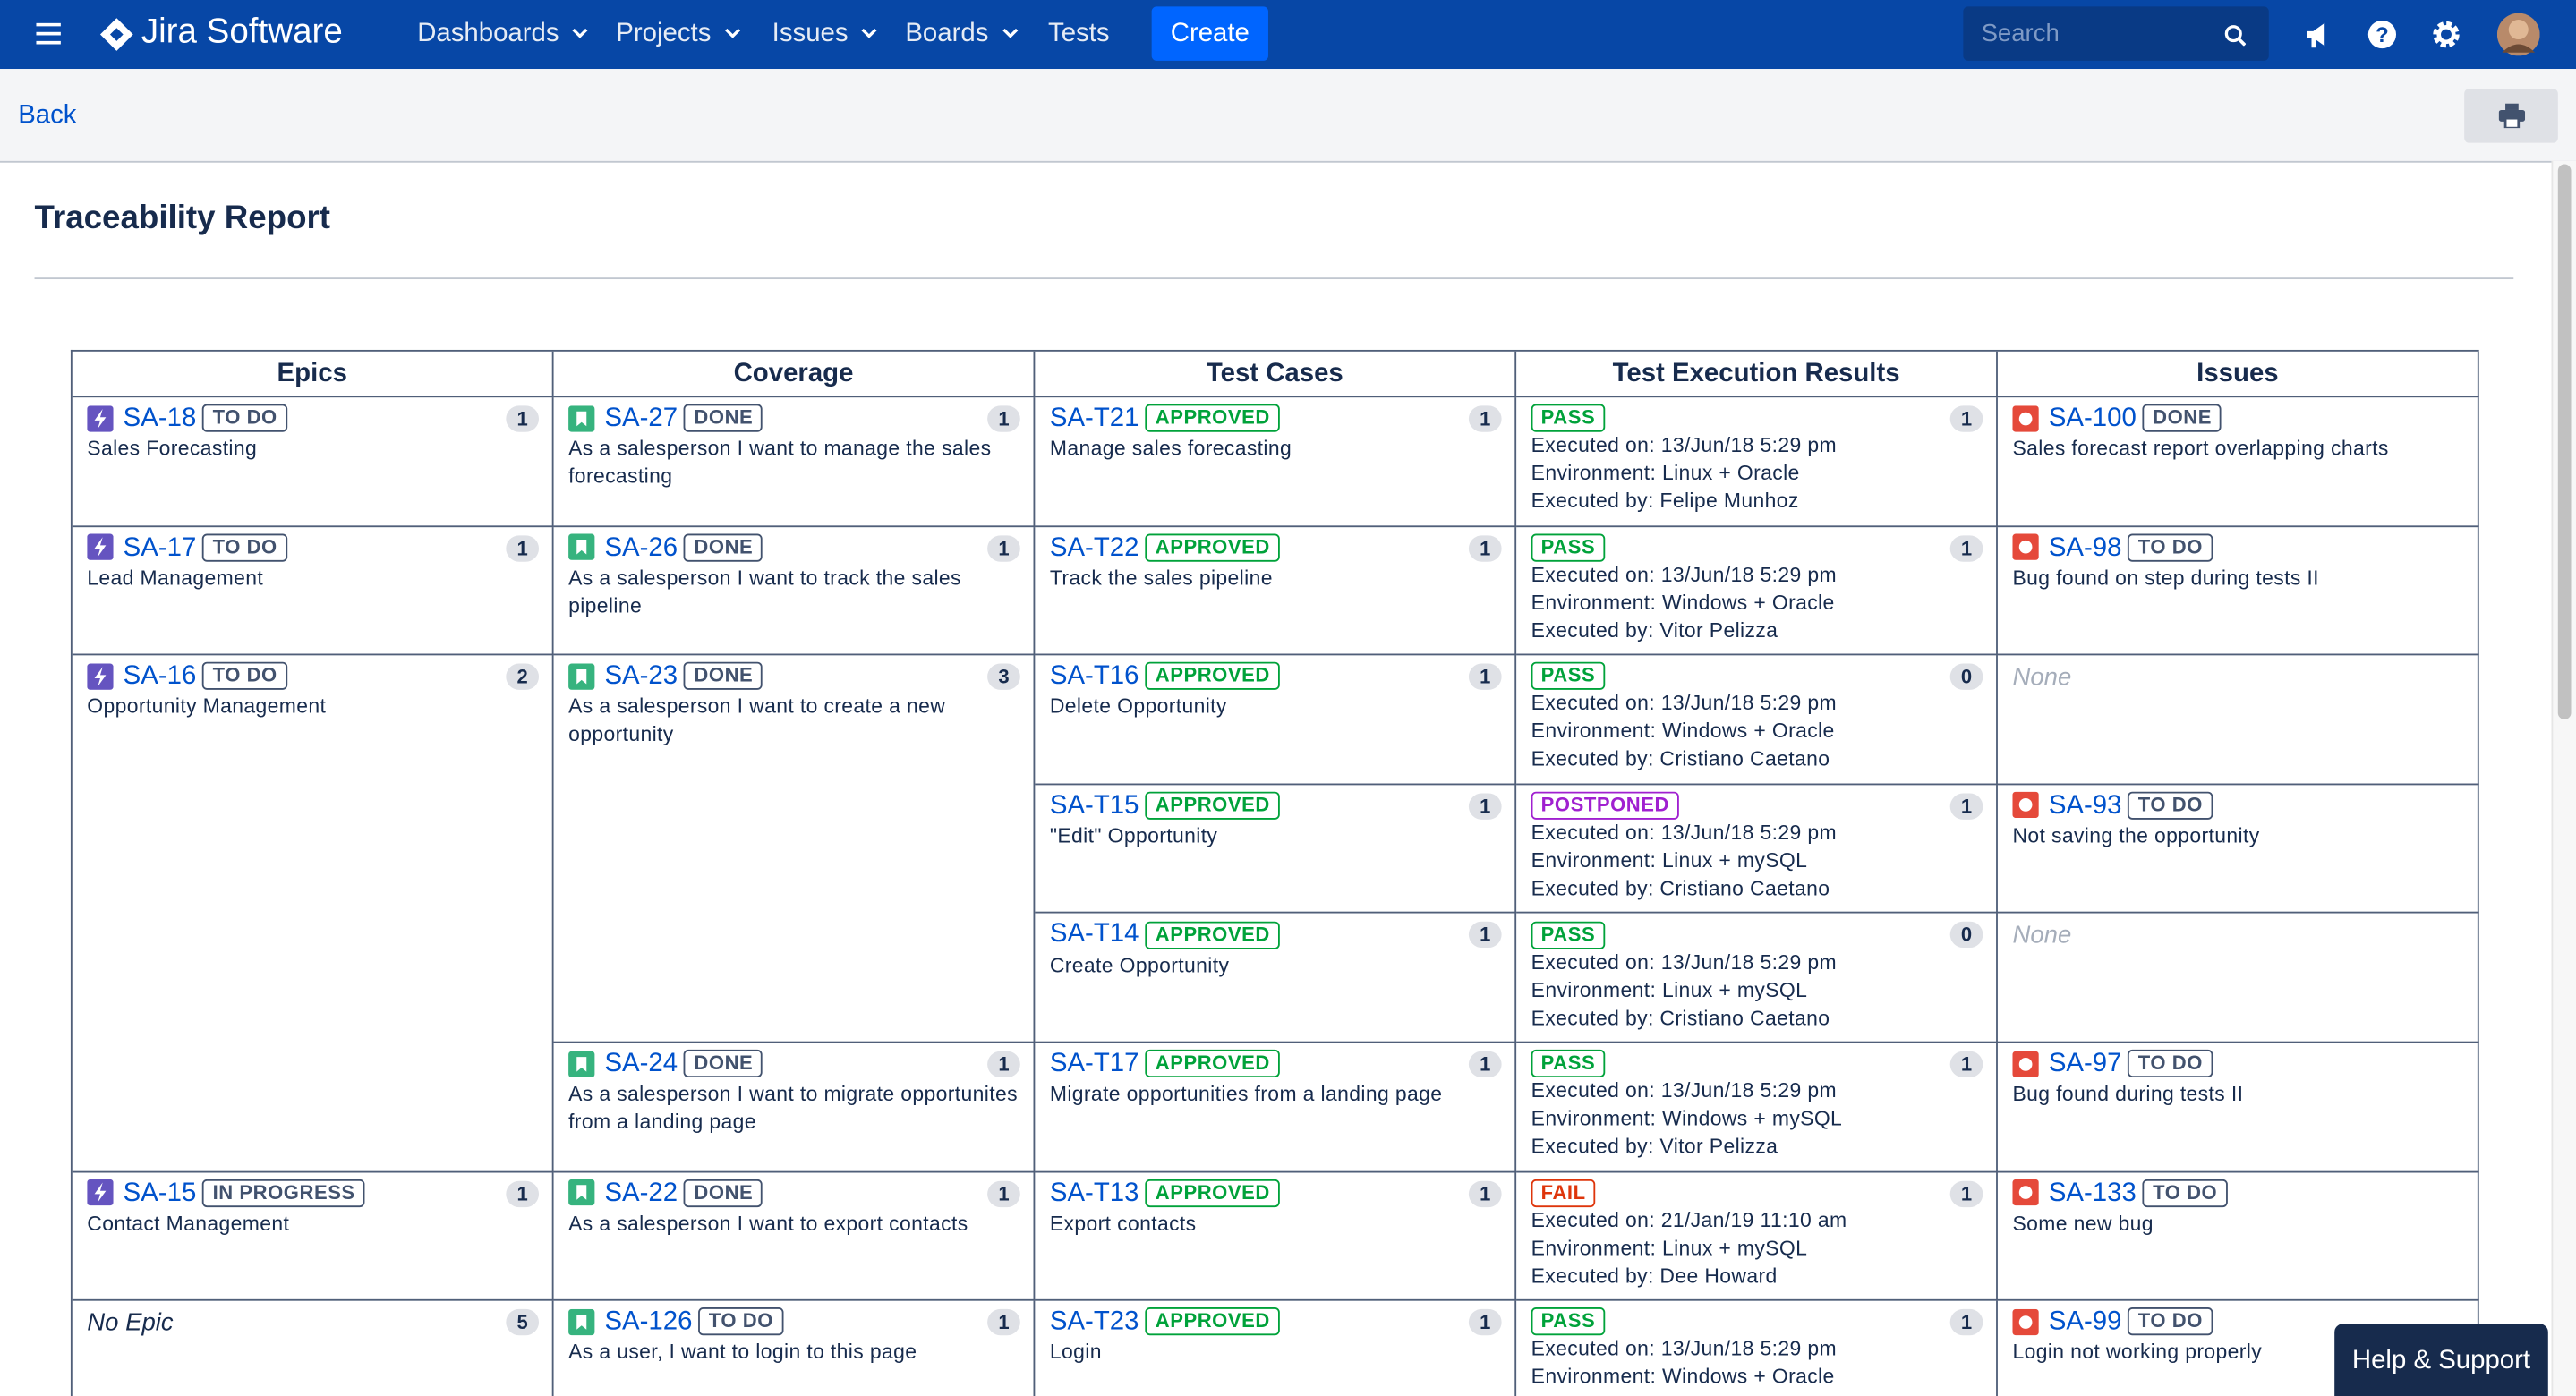 The width and height of the screenshot is (2576, 1396). Describe the element at coordinates (160, 676) in the screenshot. I see `issue-key: SA-16` at that location.